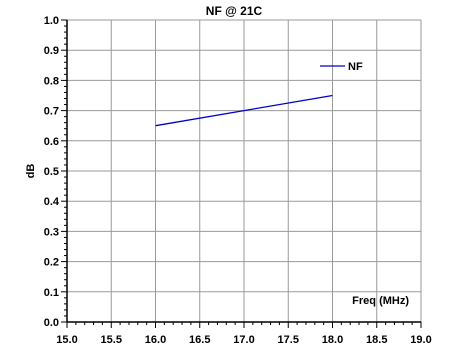 The width and height of the screenshot is (451, 352). I want to click on x-tick-label: 18.5, so click(376, 340).